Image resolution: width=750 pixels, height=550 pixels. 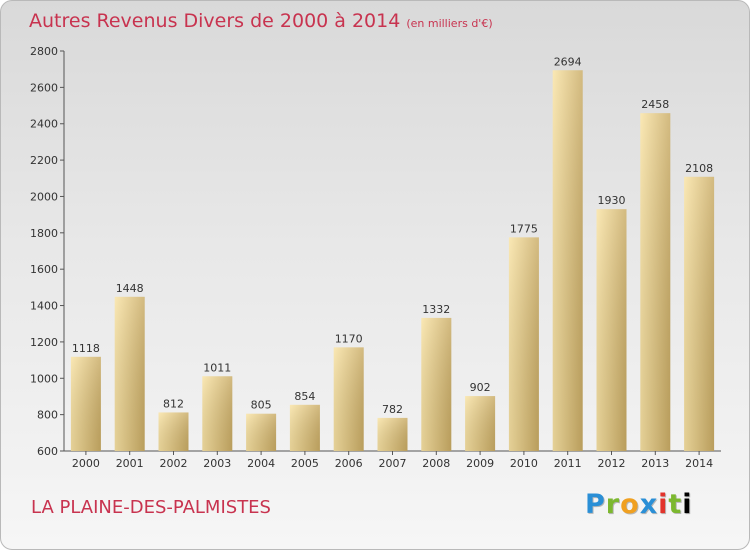 I want to click on bar-value-label: 1332, so click(x=436, y=309).